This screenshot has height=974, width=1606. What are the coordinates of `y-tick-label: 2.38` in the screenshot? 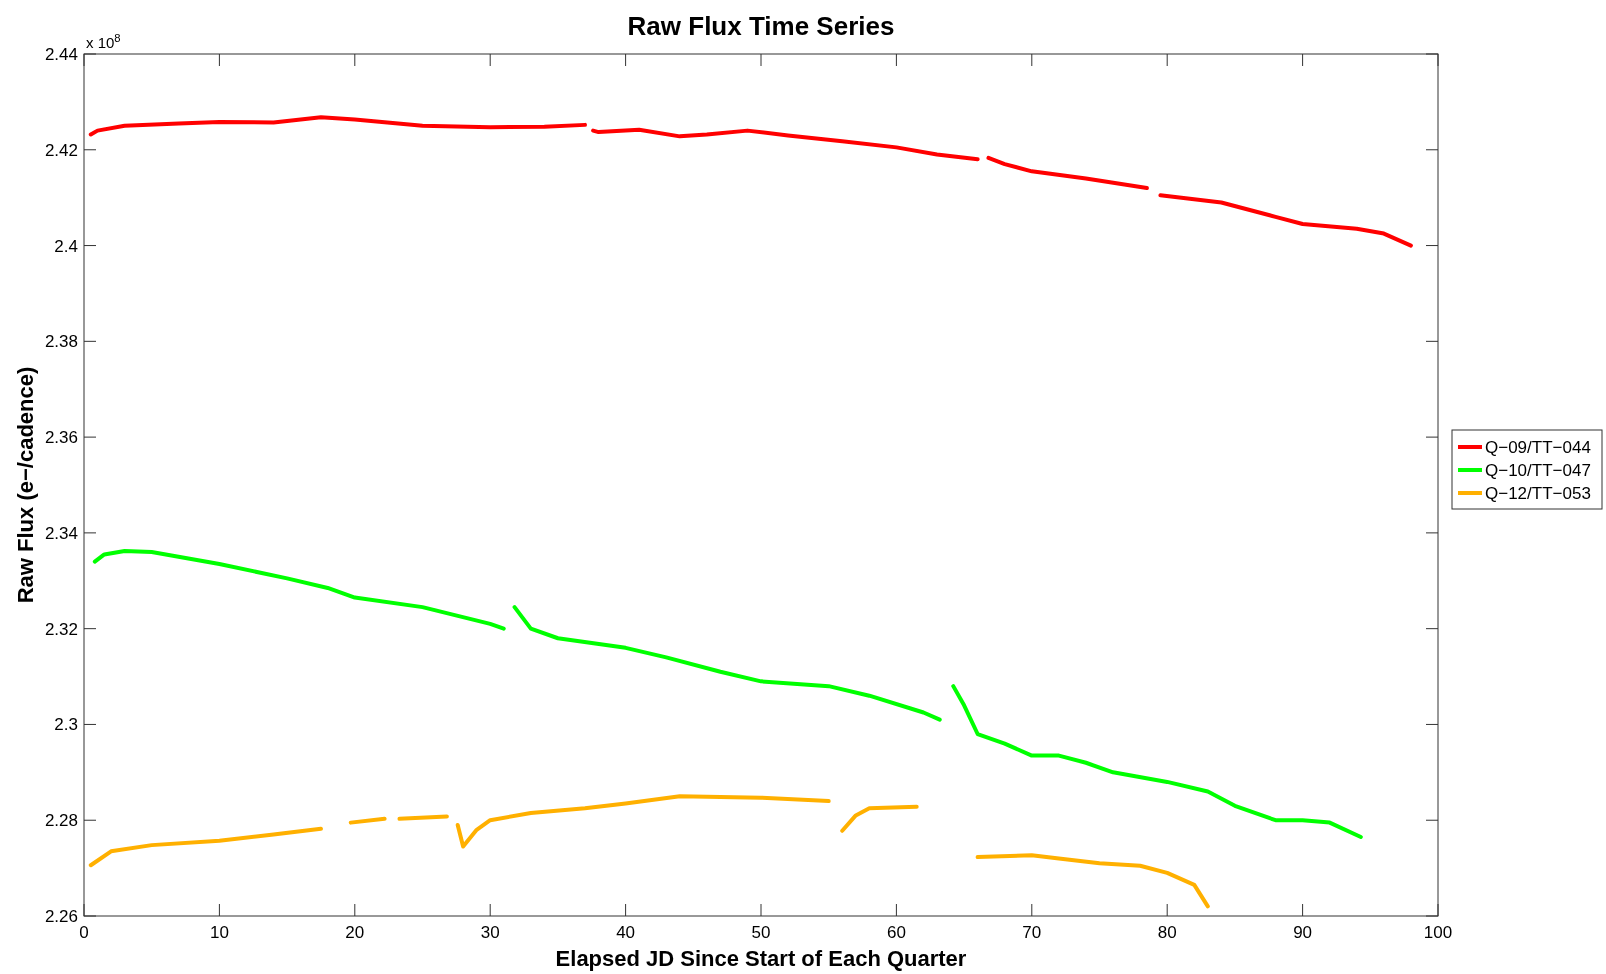 It's located at (61, 342).